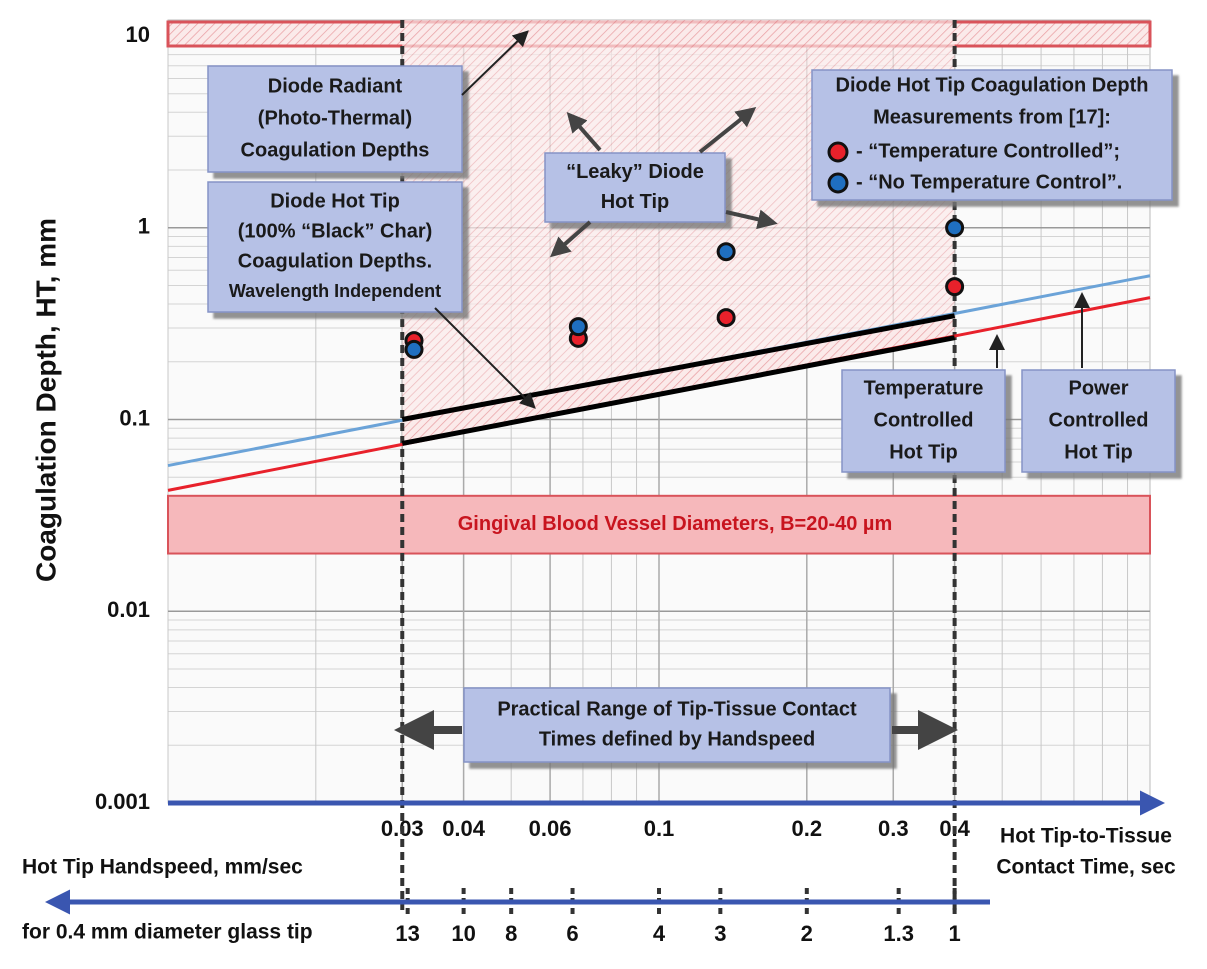 The image size is (1207, 969). What do you see at coordinates (335, 150) in the screenshot?
I see `annotation-text: Coagulation Depths` at bounding box center [335, 150].